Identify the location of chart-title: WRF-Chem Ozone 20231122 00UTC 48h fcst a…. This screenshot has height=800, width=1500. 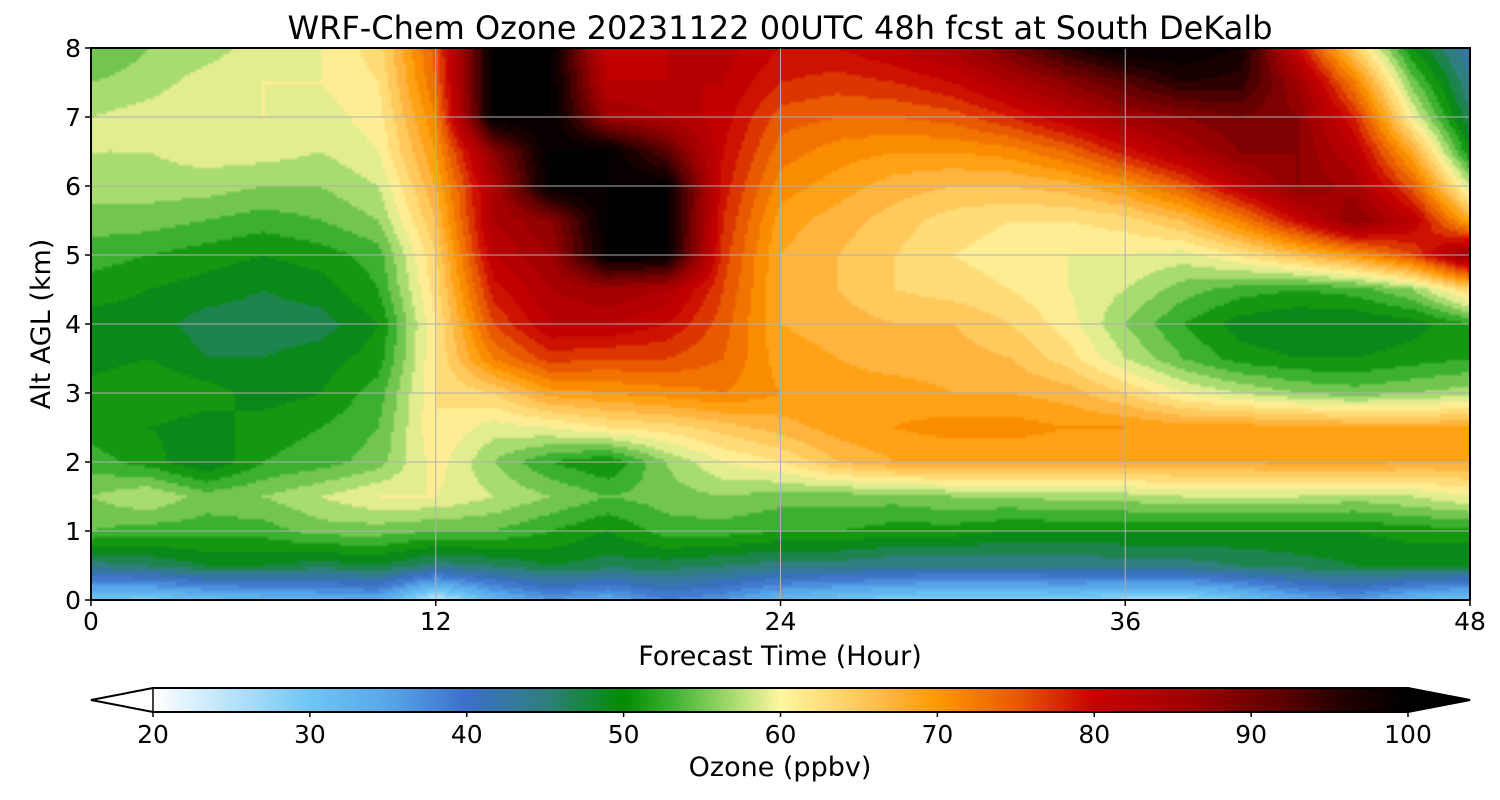
(779, 28).